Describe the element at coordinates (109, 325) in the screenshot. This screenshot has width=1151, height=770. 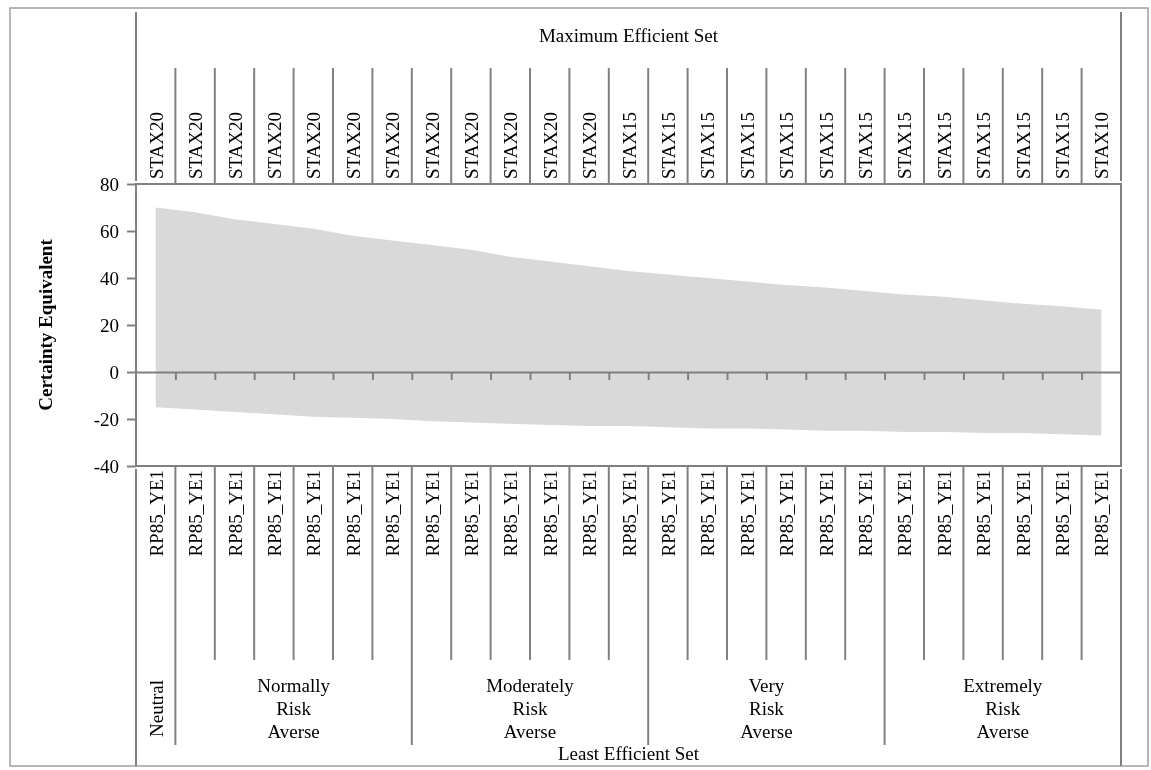
I see `y-tick-label: 20` at that location.